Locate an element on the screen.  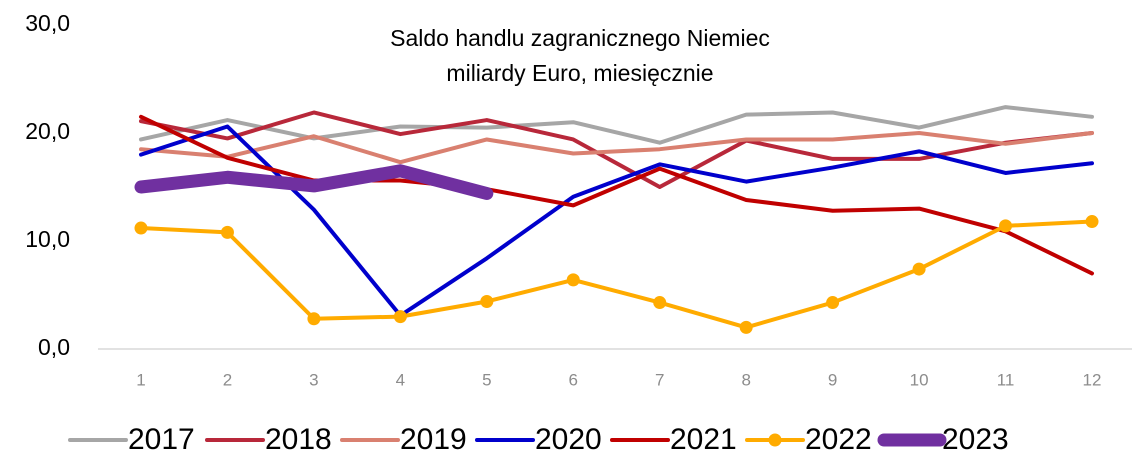
legend-label: 2020 is located at coordinates (568, 439).